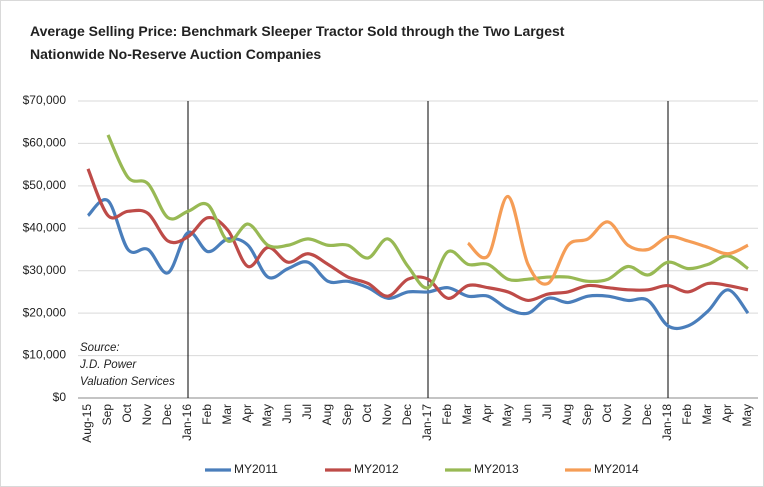 The height and width of the screenshot is (487, 764). What do you see at coordinates (87, 423) in the screenshot?
I see `x-tick-label: Aug-15` at bounding box center [87, 423].